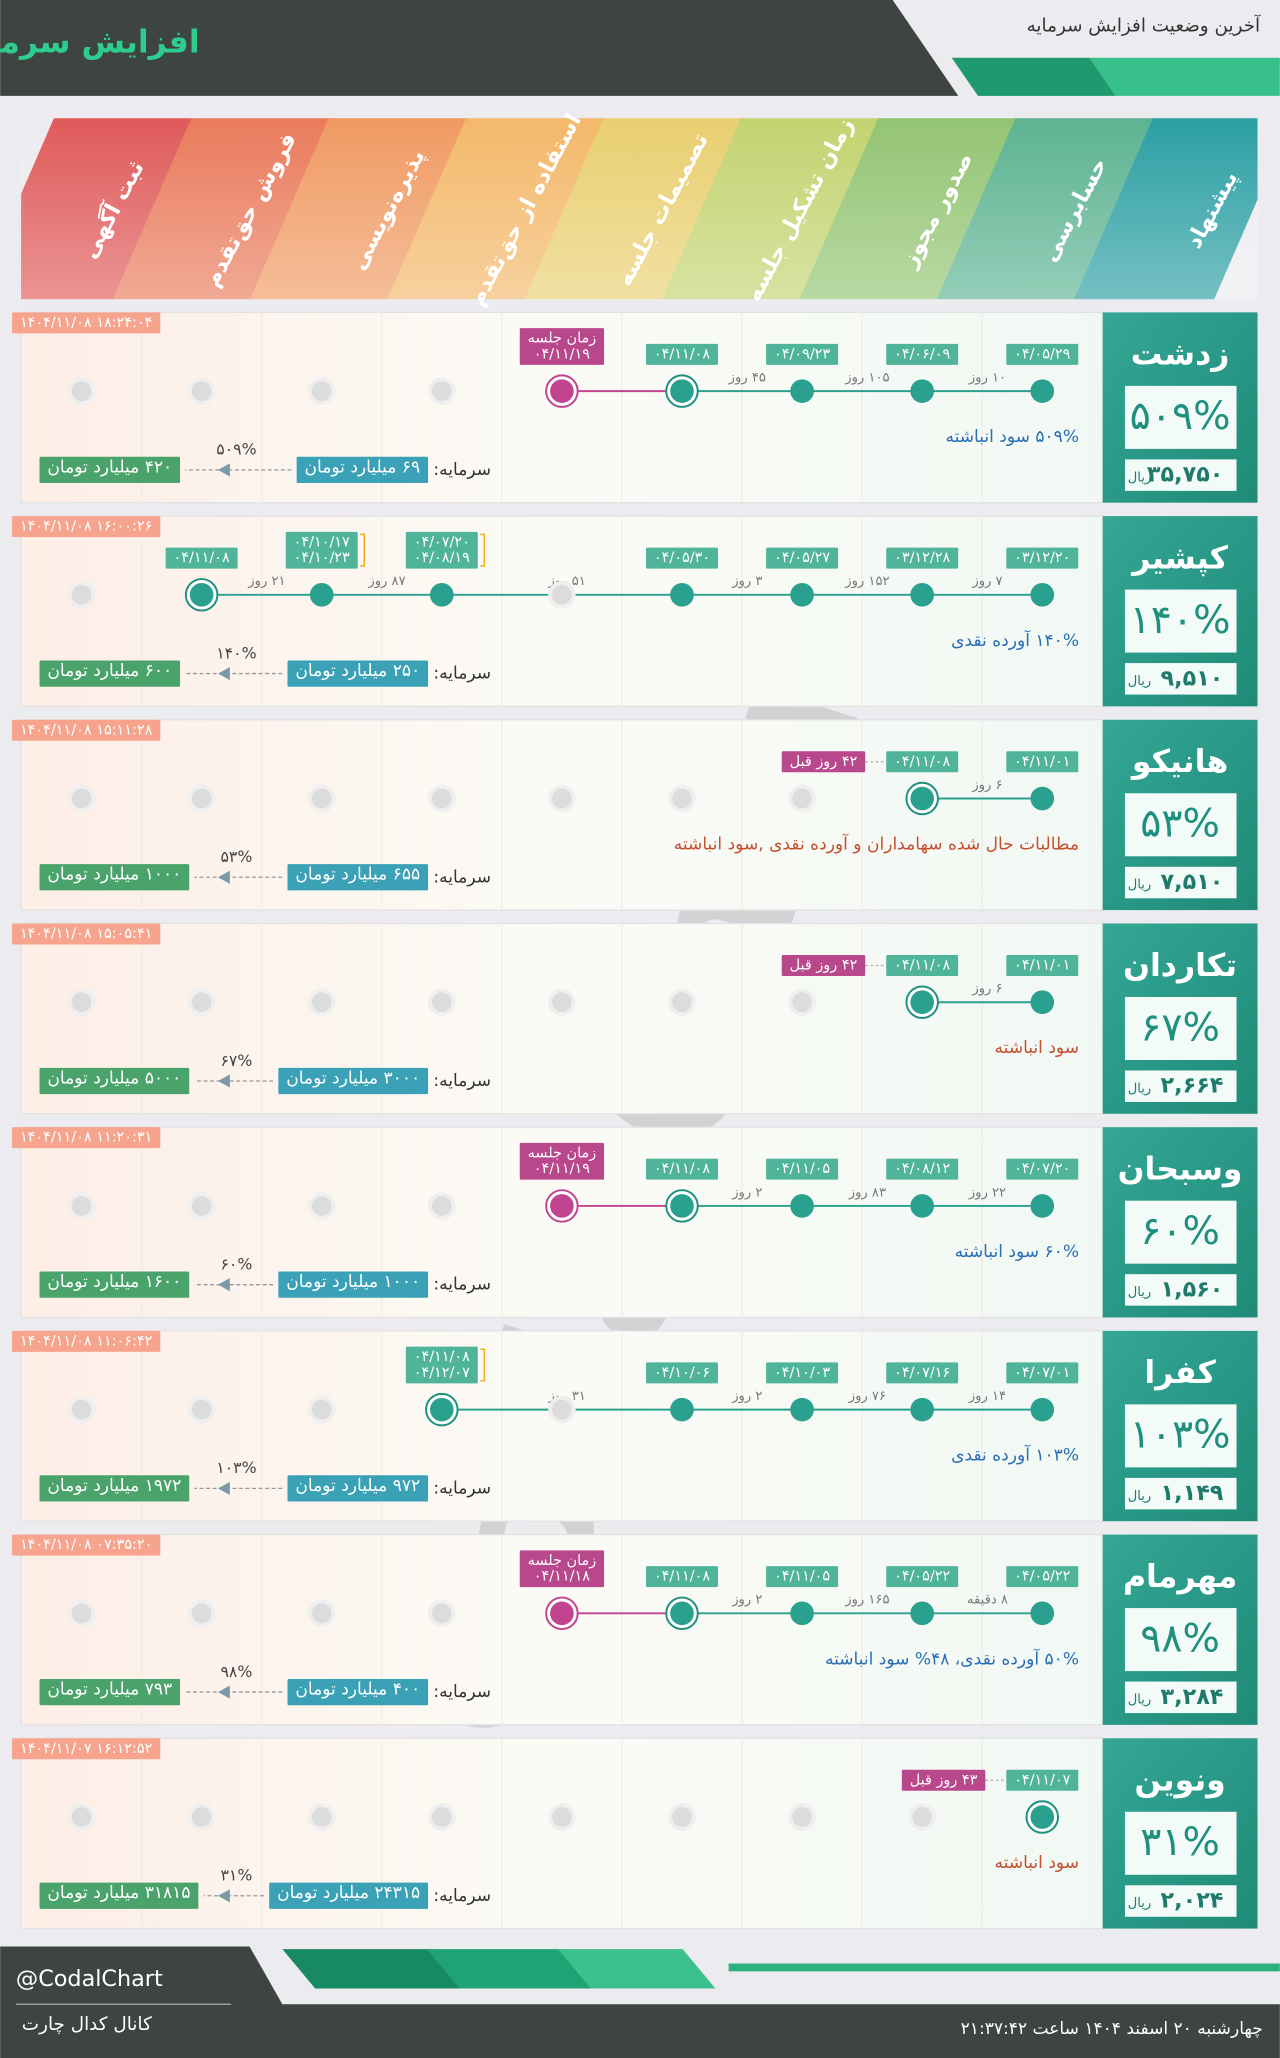  What do you see at coordinates (562, 1561) in the screenshot?
I see `date-tag-text: زمان جلسه` at bounding box center [562, 1561].